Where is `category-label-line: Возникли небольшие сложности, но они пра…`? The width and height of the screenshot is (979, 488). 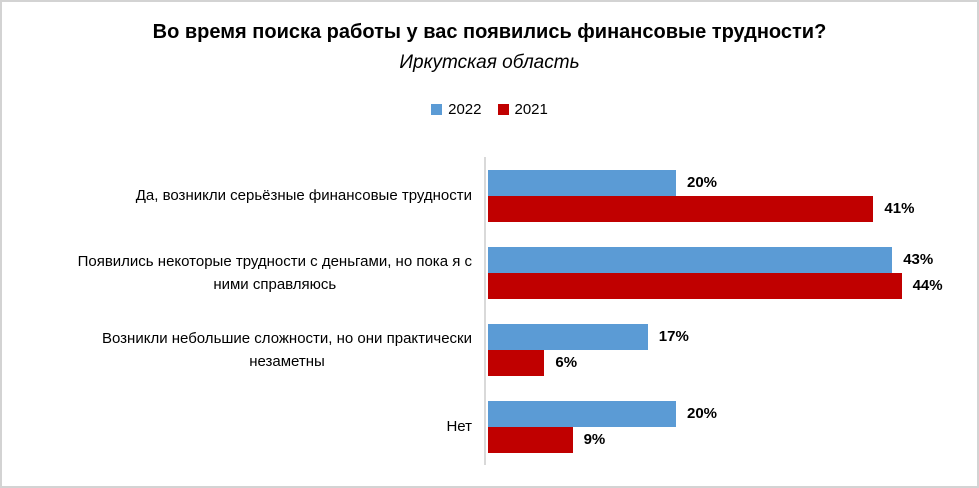
category-label-line: Возникли небольшие сложности, но они пра… is located at coordinates (287, 338).